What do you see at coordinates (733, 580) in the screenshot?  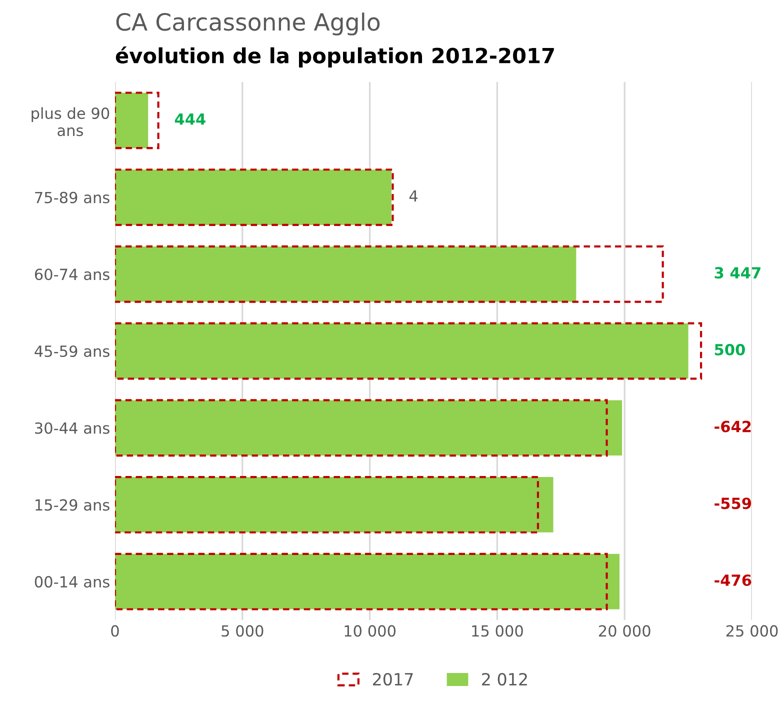 I see `annotation: -476` at bounding box center [733, 580].